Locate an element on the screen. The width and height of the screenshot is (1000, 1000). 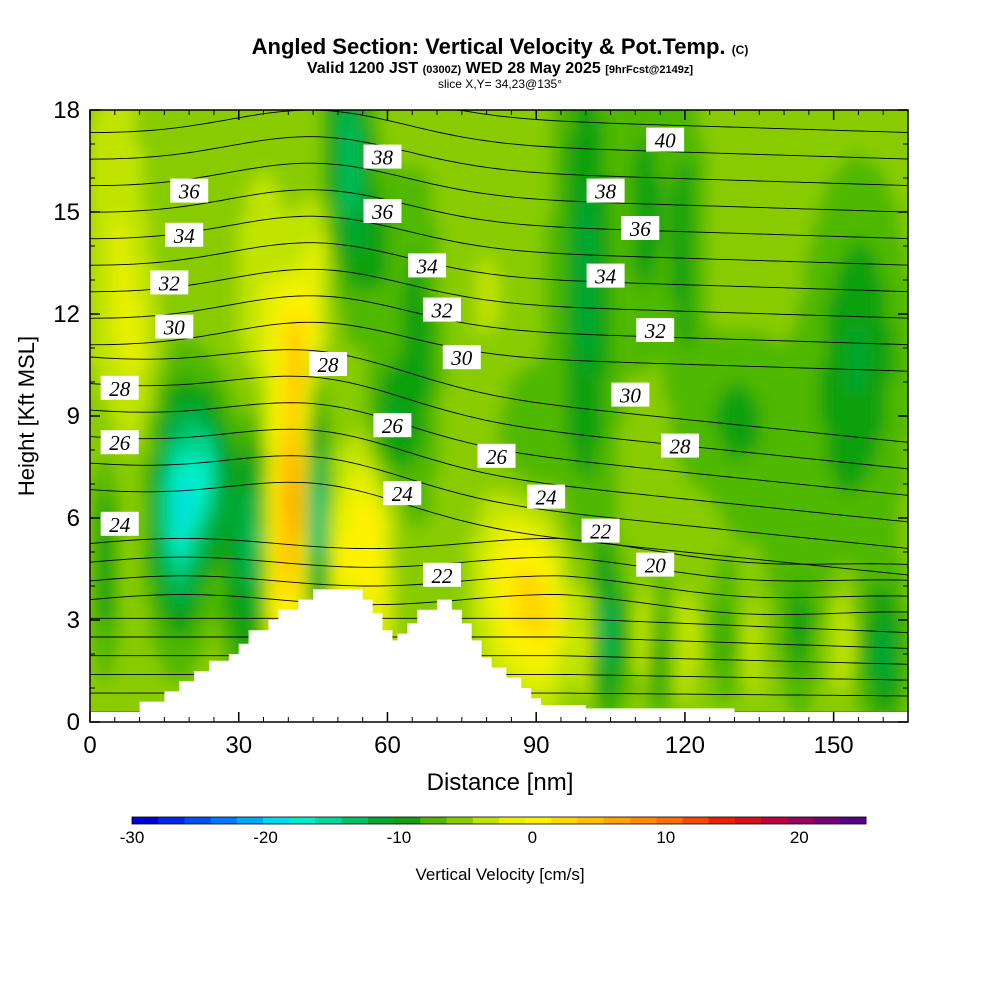
colorbar-tick-label: 0 is located at coordinates (532, 837).